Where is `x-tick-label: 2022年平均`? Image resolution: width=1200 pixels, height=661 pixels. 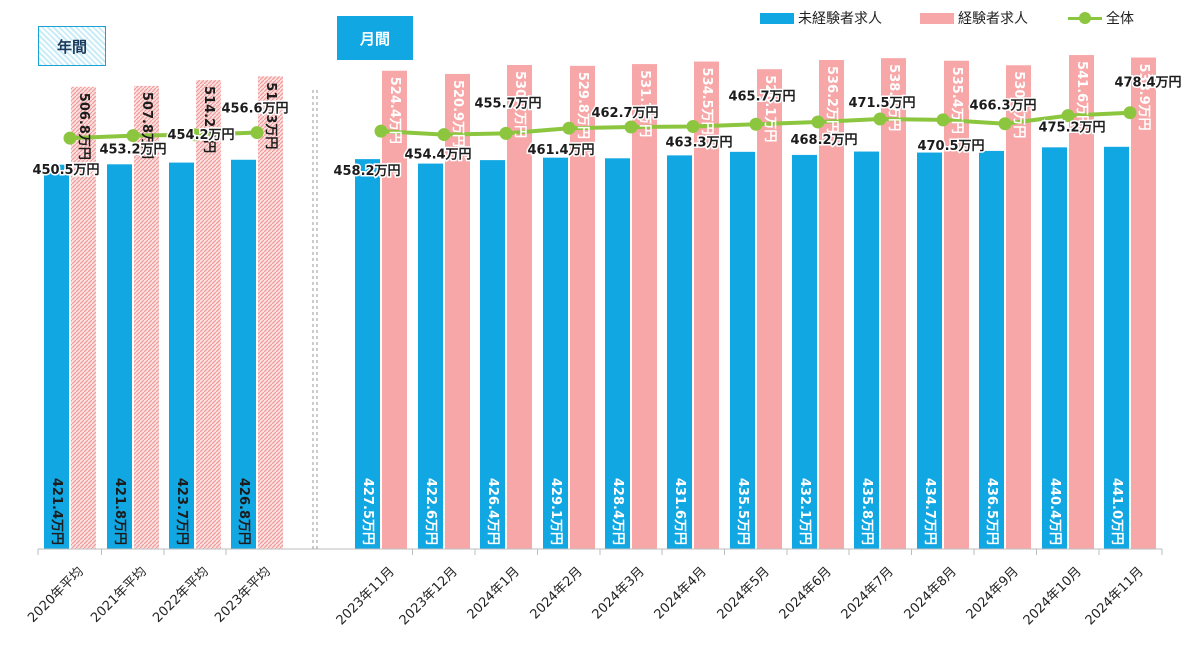
x-tick-label: 2022年平均 is located at coordinates (181, 595).